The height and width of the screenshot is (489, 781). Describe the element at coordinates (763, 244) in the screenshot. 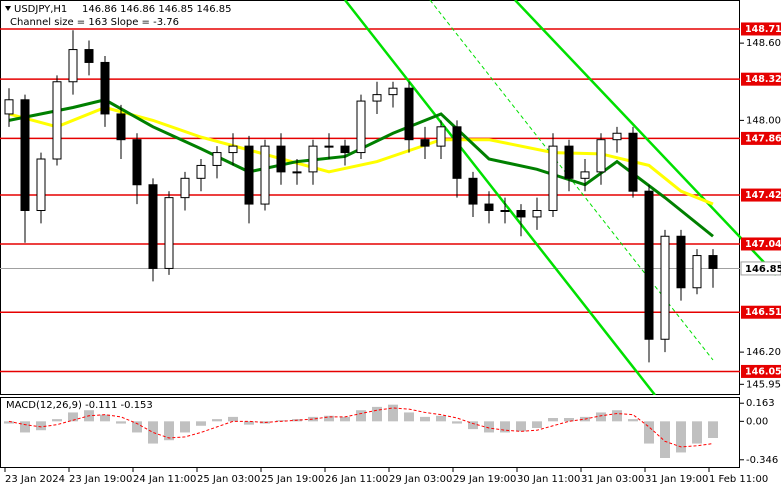

I see `level-label: 147.04` at that location.